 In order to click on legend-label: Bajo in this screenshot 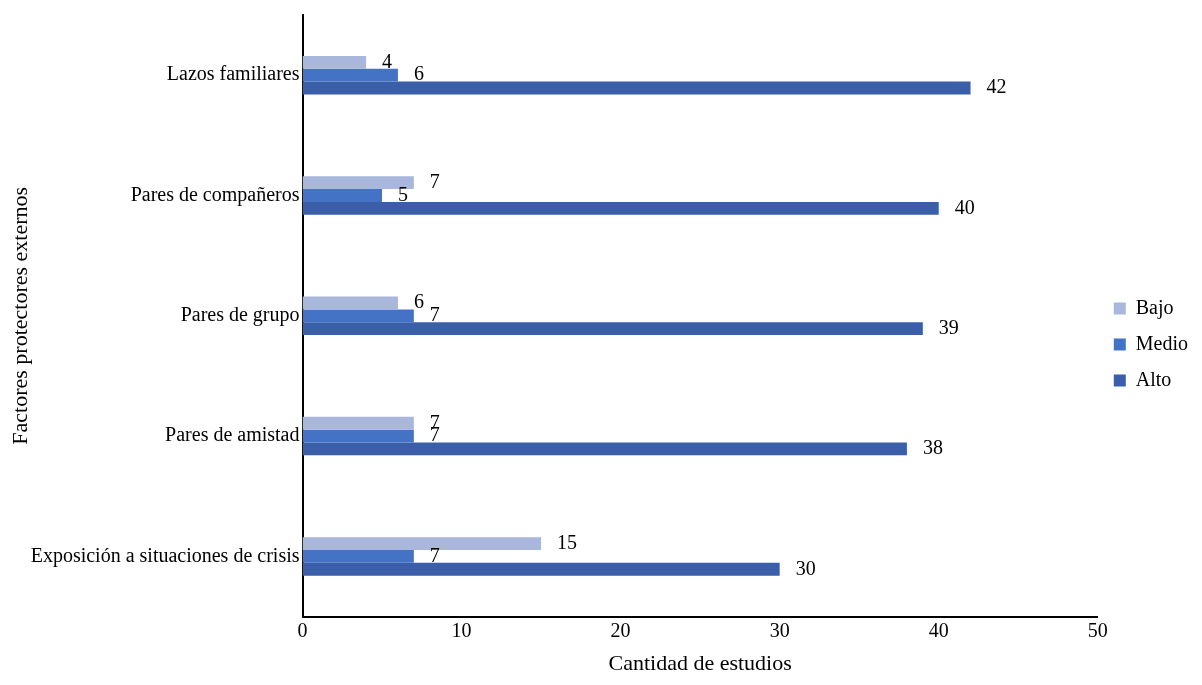, I will do `click(1154, 307)`.